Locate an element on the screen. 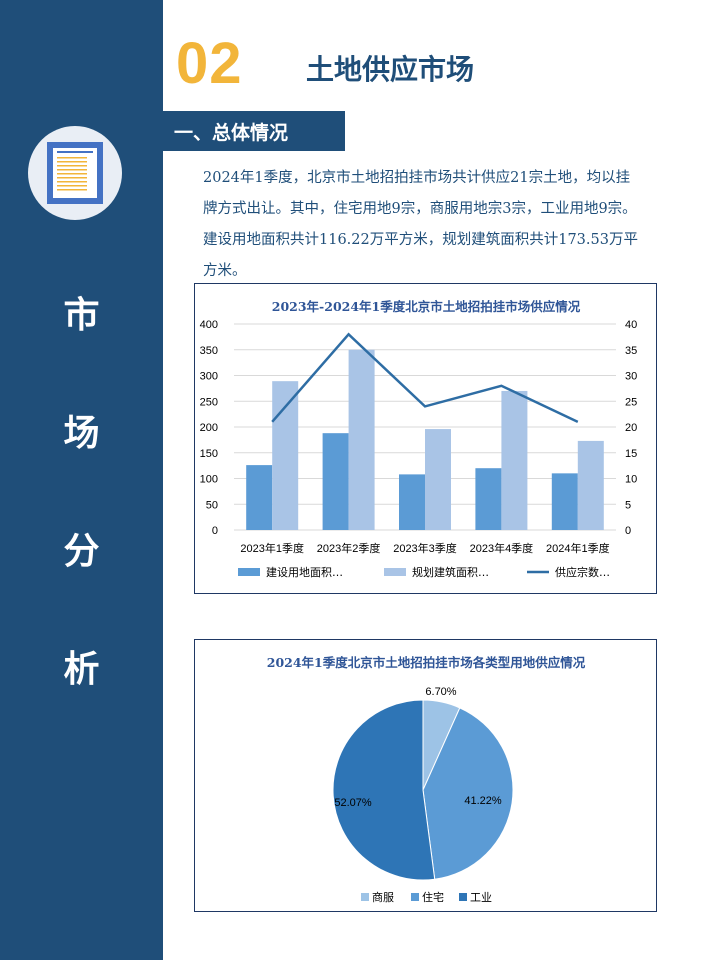  y-right-tick-label: 5 is located at coordinates (628, 505).